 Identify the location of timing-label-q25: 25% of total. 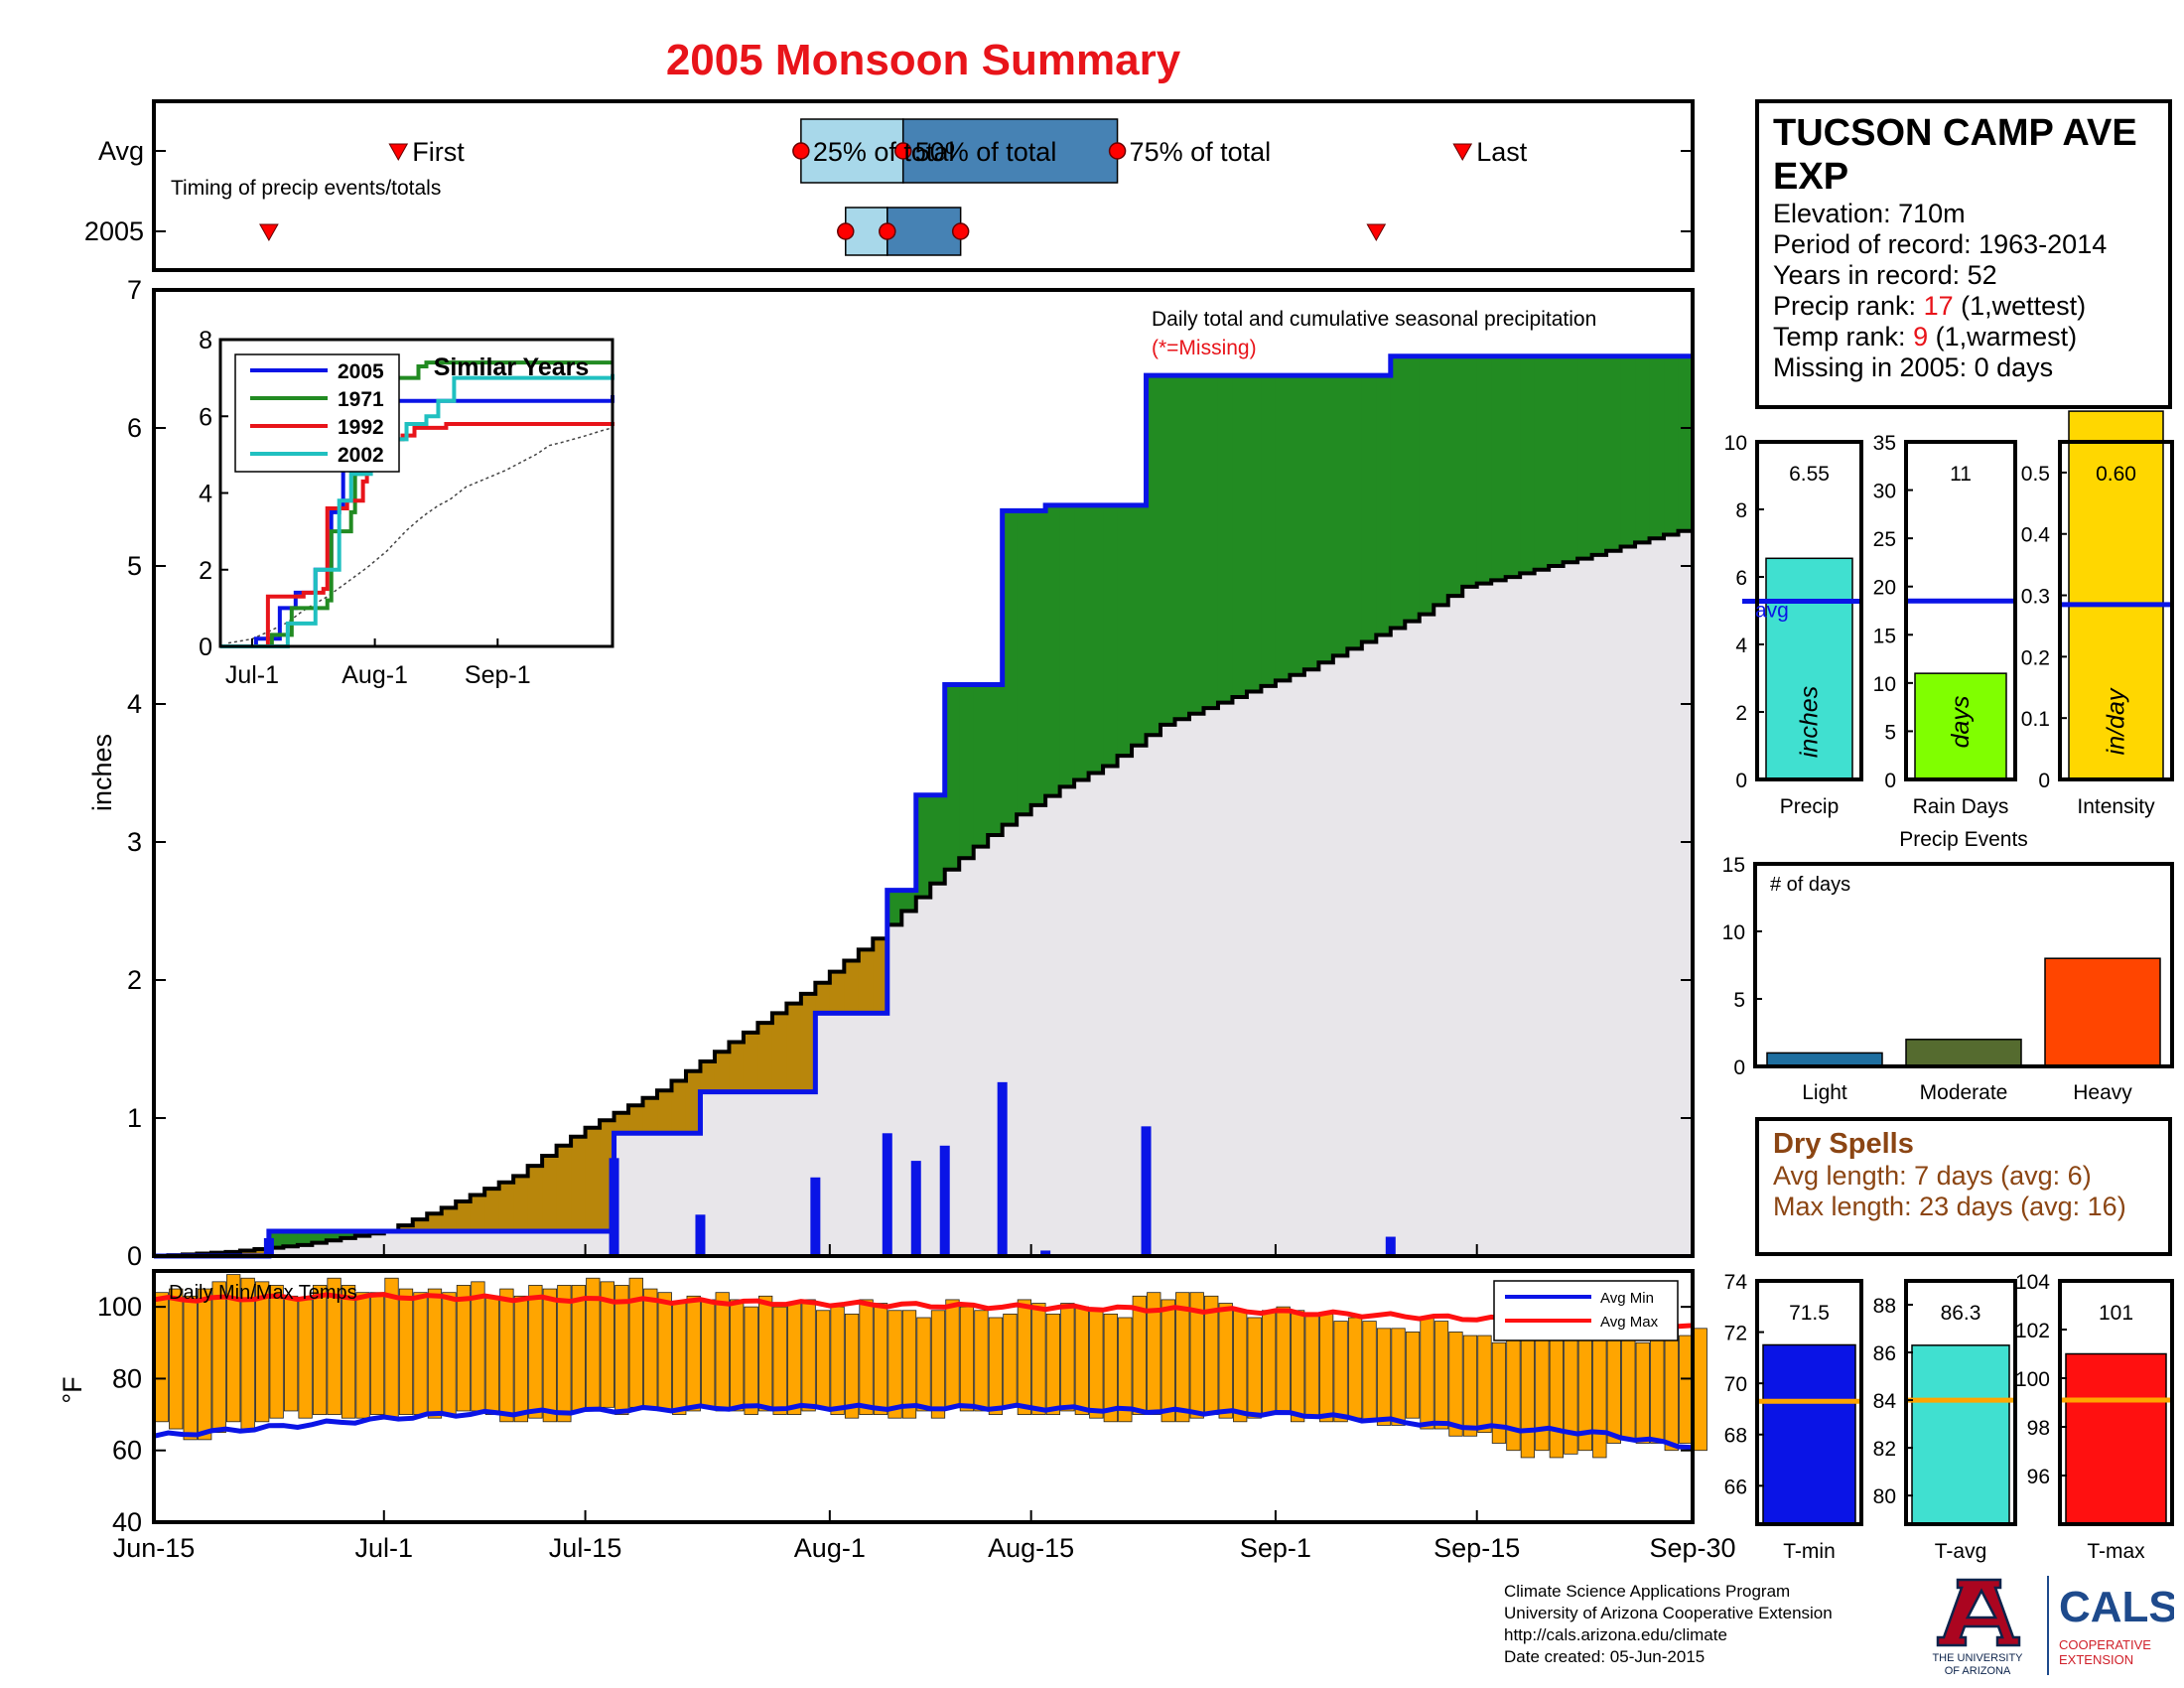
(884, 152).